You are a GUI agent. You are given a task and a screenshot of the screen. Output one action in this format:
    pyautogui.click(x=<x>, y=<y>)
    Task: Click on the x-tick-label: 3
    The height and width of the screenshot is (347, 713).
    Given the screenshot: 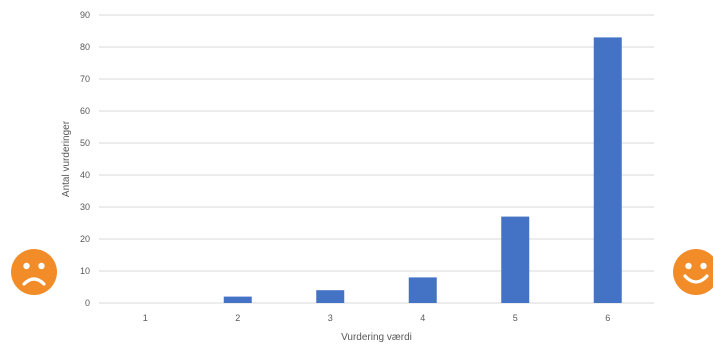 What is the action you would take?
    pyautogui.click(x=330, y=318)
    